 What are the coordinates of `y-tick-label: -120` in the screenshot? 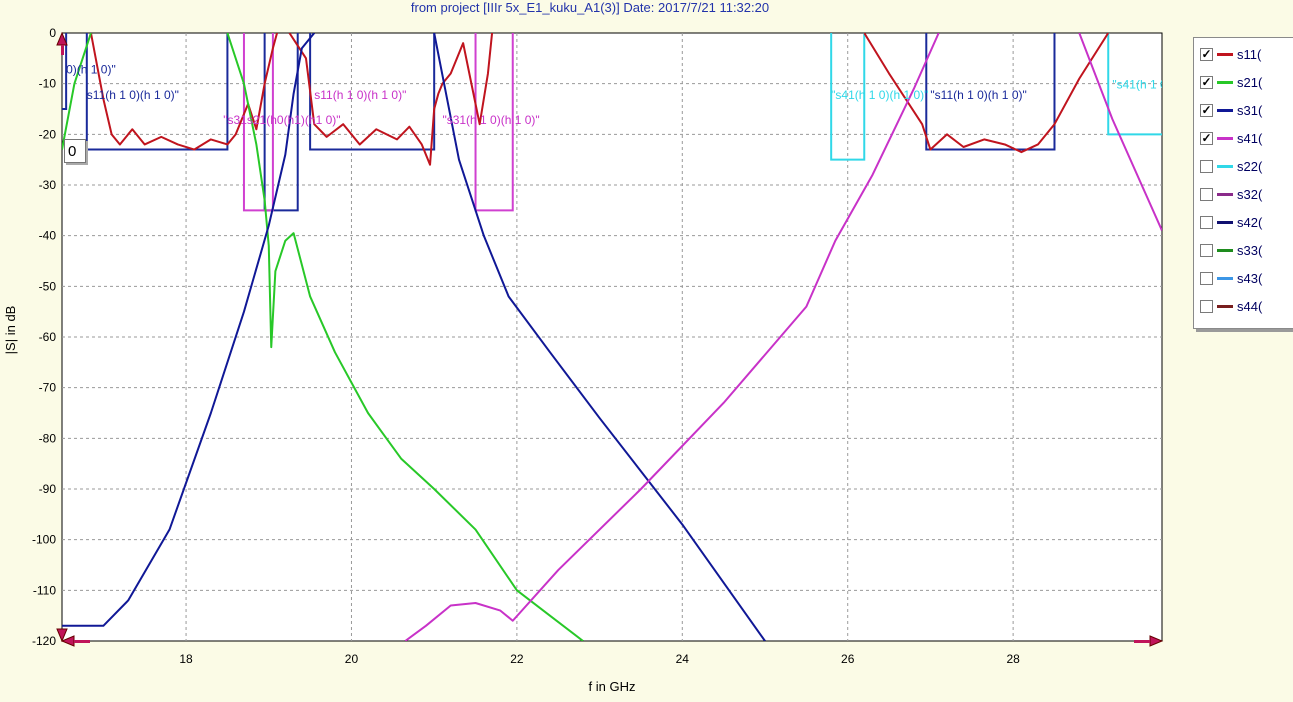 It's located at (44, 641).